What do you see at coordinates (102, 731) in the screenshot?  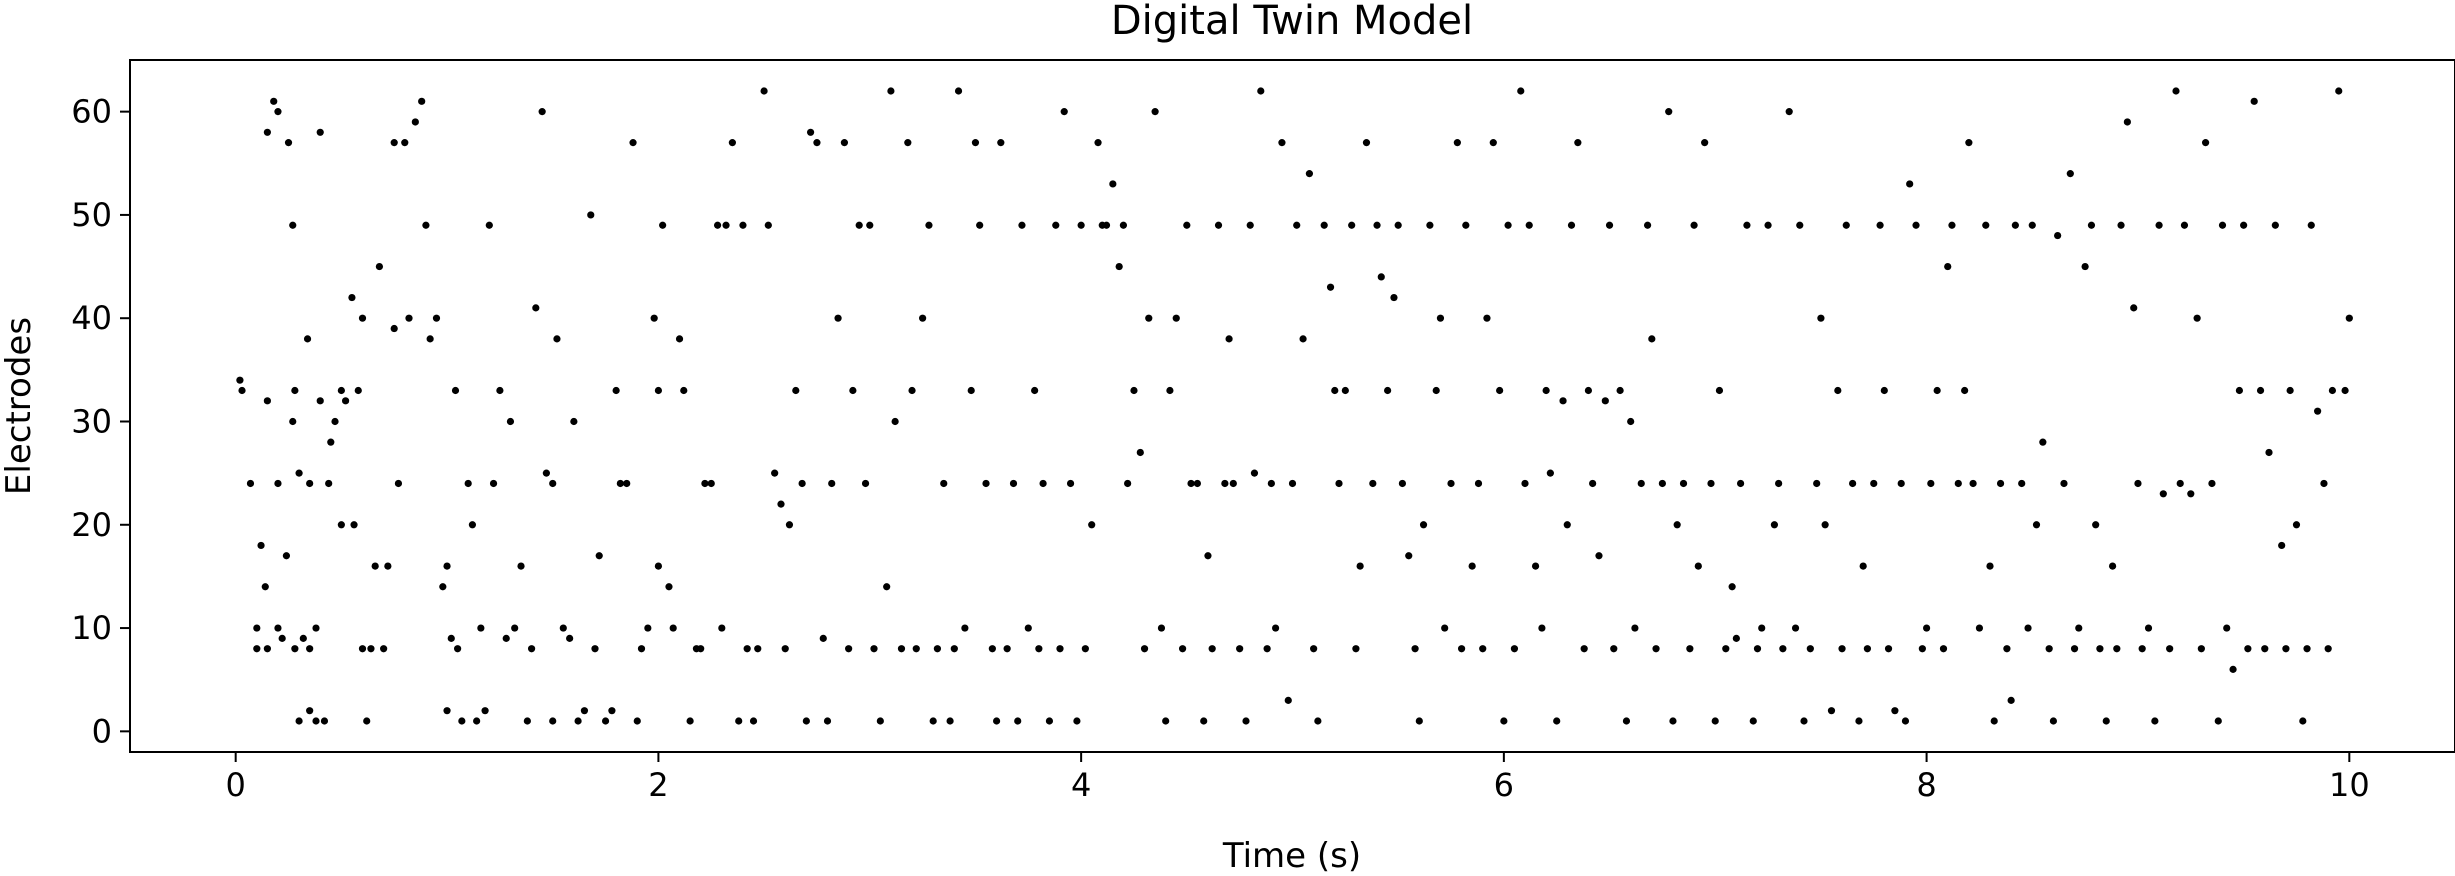 I see `y-tick-label: 0` at bounding box center [102, 731].